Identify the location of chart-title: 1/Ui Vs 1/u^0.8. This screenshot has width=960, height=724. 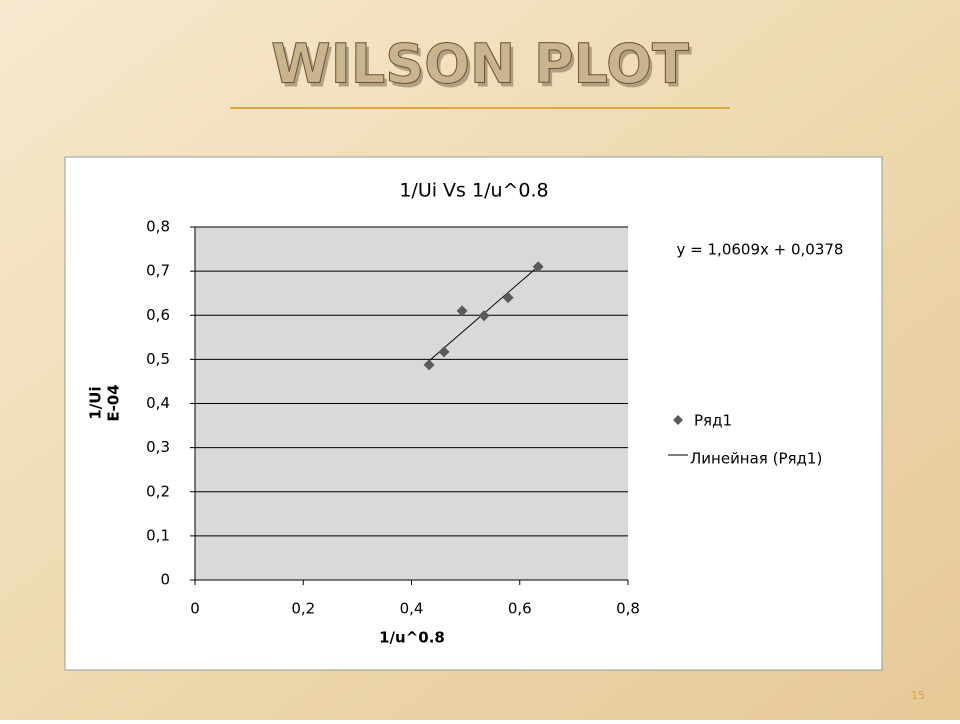
(473, 191).